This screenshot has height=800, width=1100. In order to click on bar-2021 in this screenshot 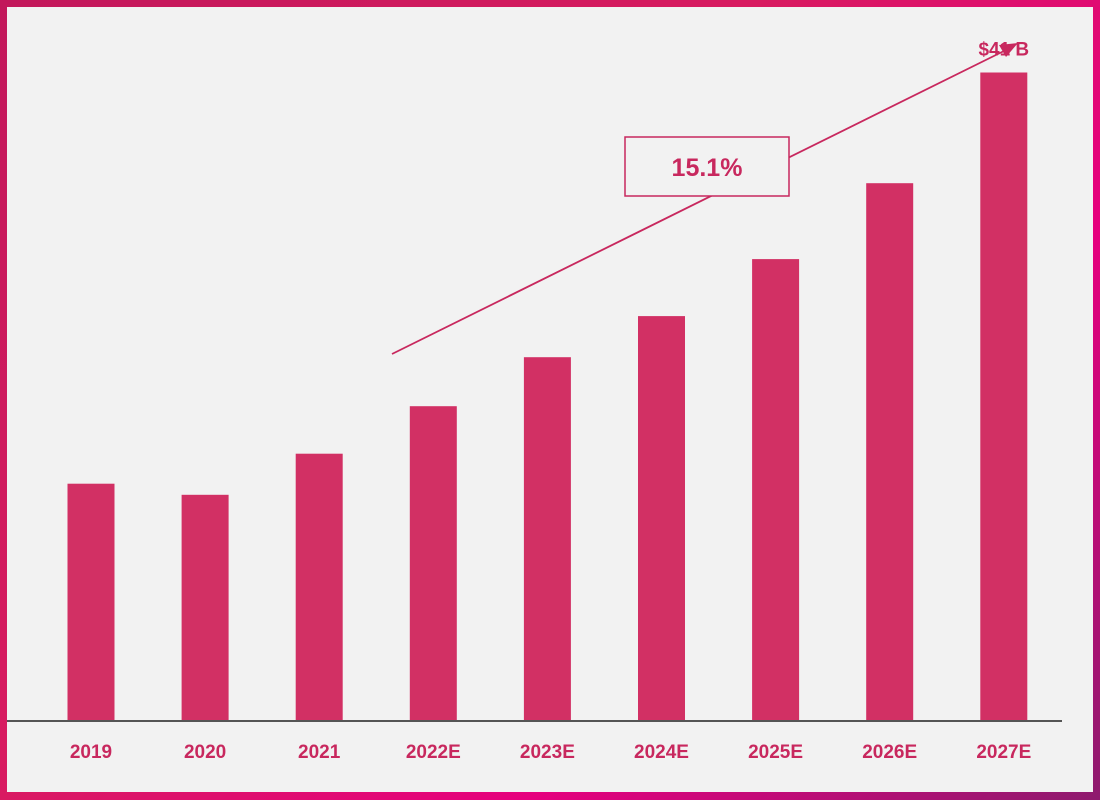, I will do `click(319, 587)`.